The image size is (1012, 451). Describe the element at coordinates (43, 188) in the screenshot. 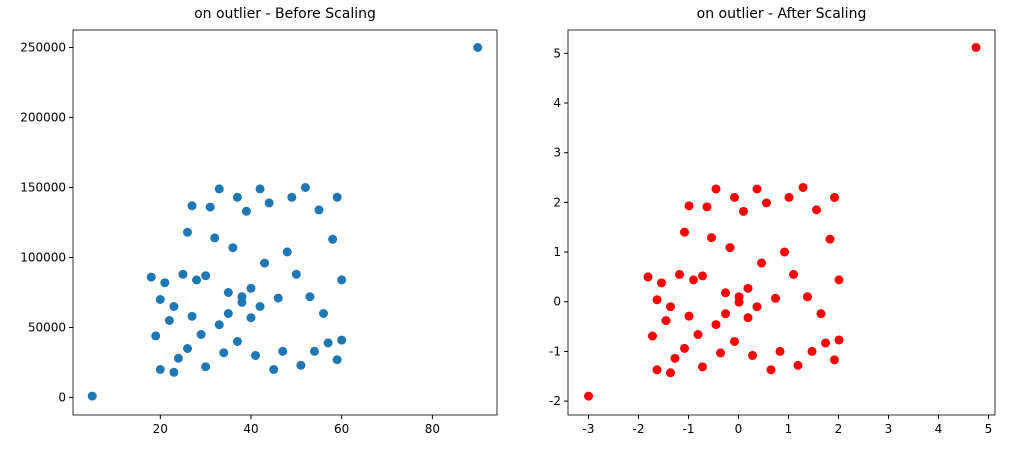

I see `y-tick-label: 150000` at that location.